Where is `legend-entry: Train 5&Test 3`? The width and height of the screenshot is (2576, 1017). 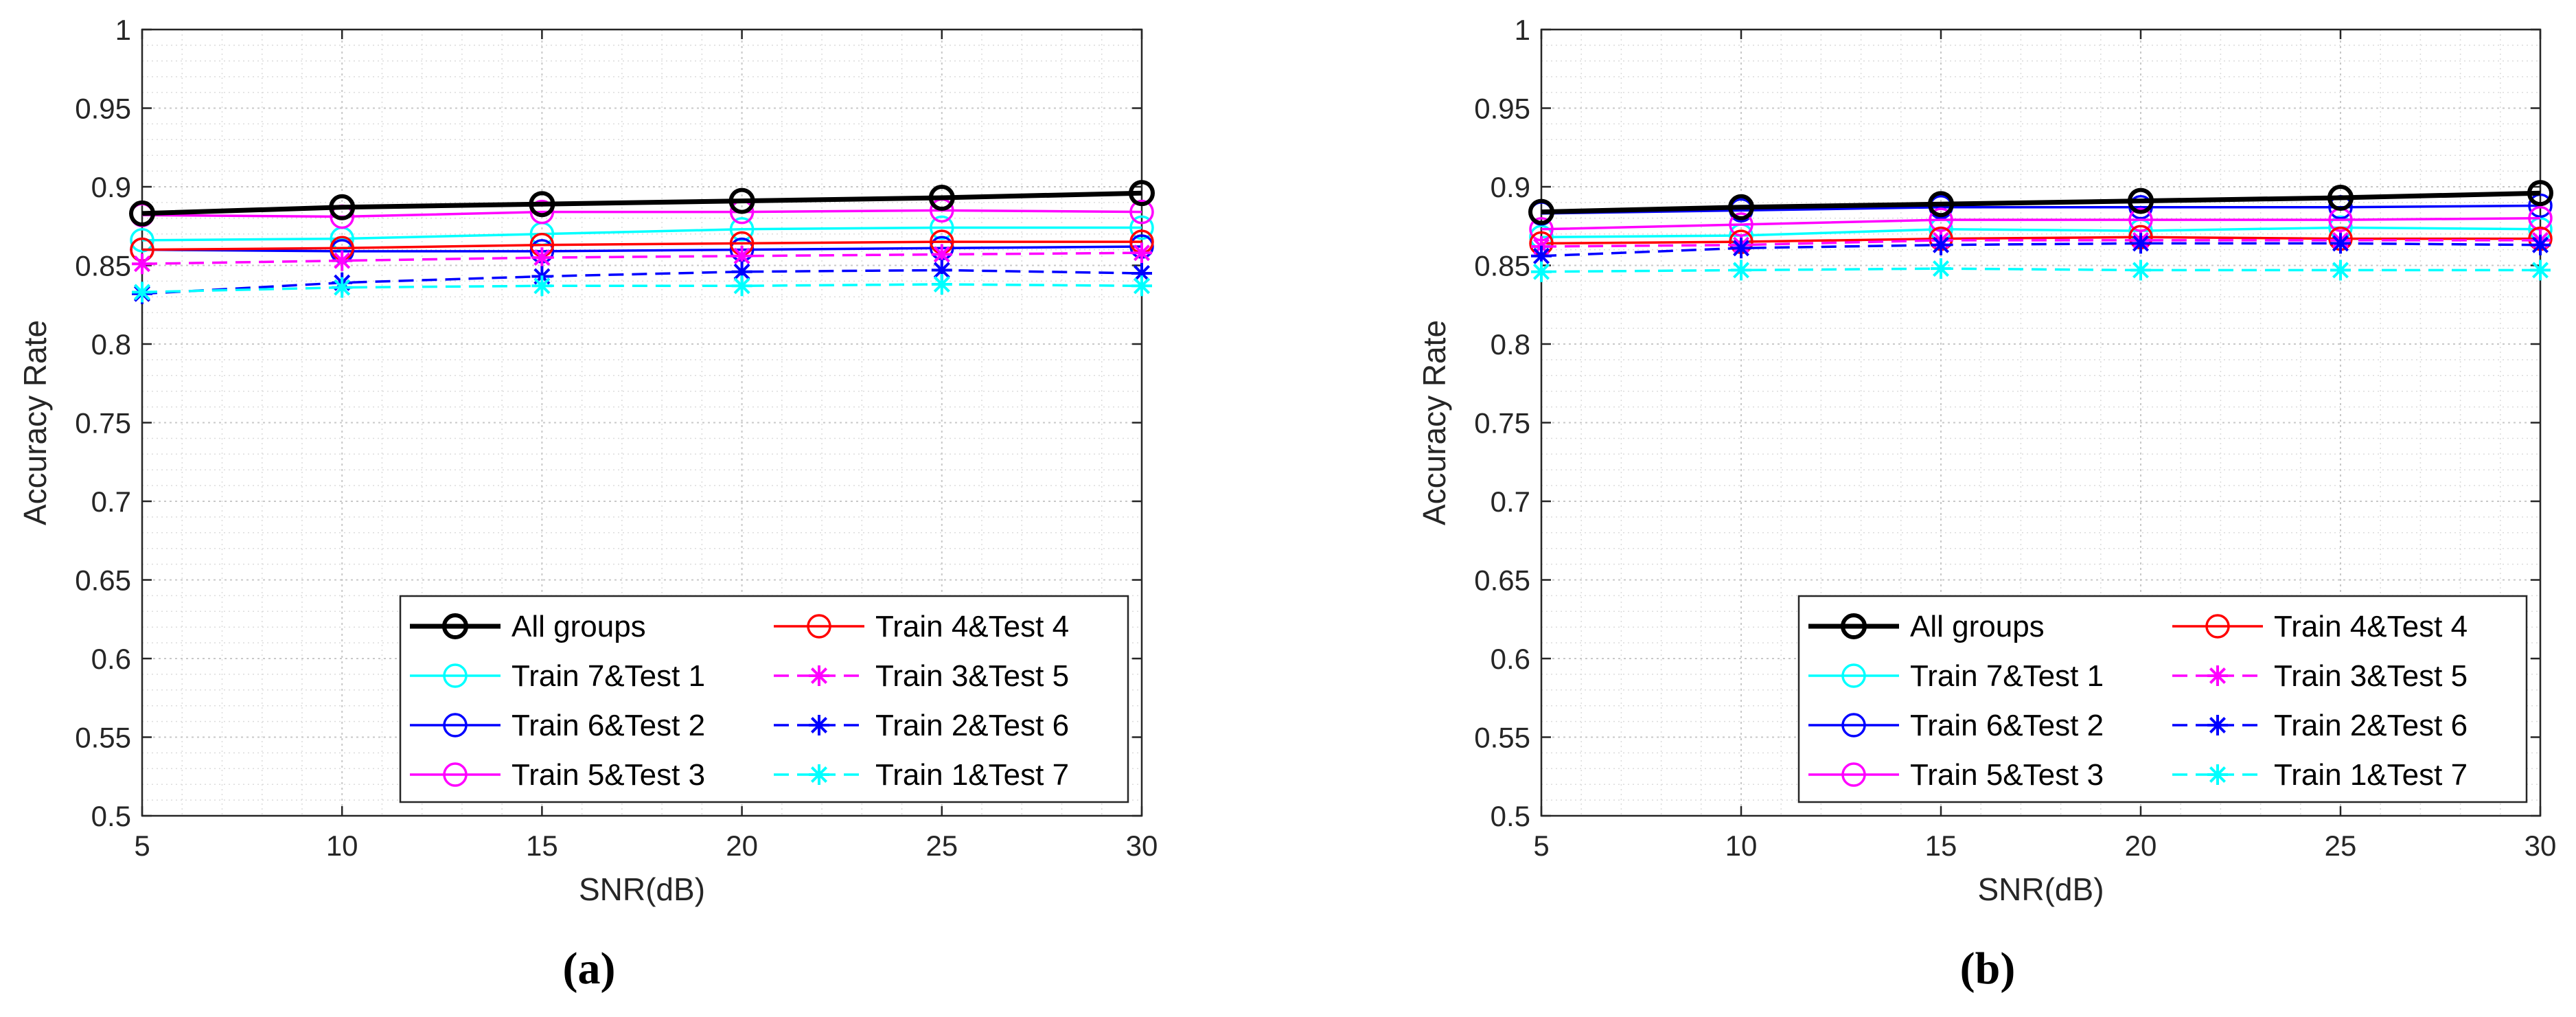
legend-entry: Train 5&Test 3 is located at coordinates (557, 775).